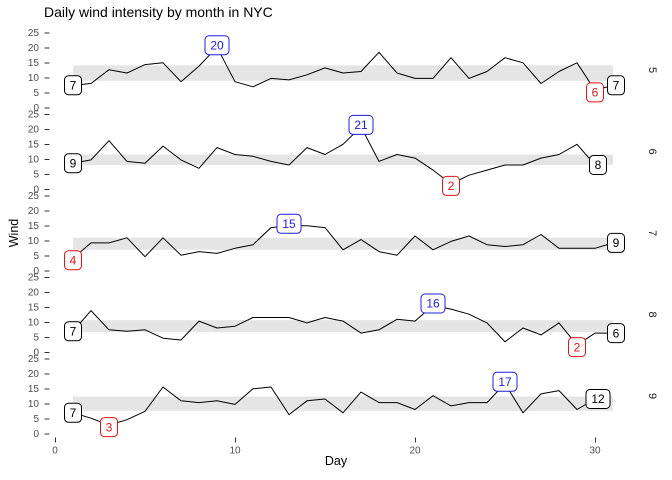 The height and width of the screenshot is (480, 672). What do you see at coordinates (55, 451) in the screenshot?
I see `x-tick-label: 0` at bounding box center [55, 451].